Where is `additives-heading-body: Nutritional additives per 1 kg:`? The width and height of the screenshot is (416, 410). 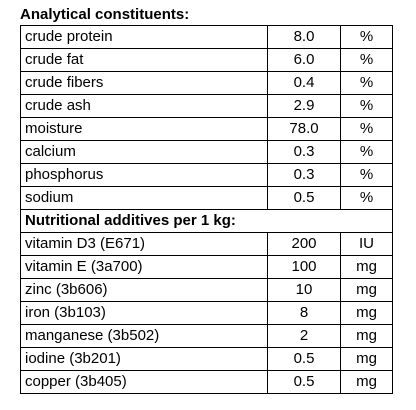 additives-heading-body: Nutritional additives per 1 kg: is located at coordinates (206, 221).